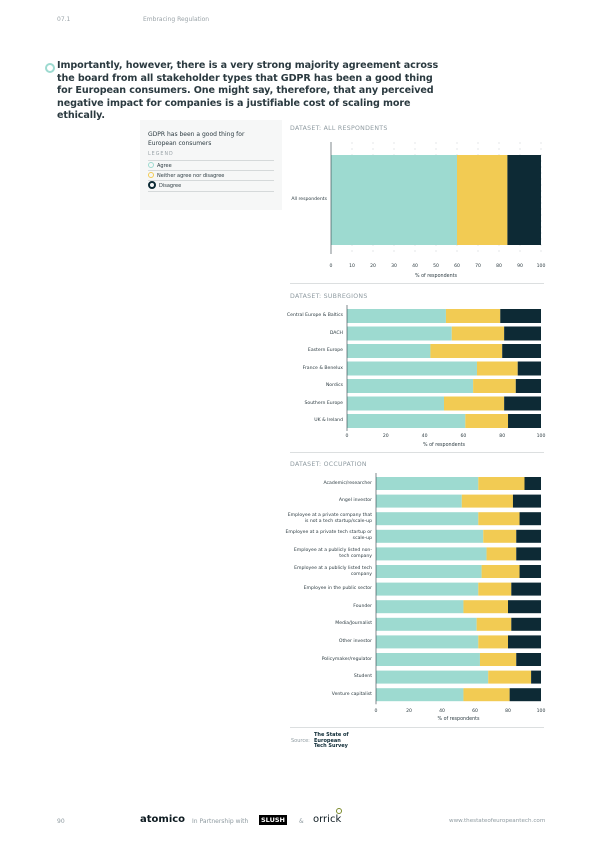  I want to click on tick-label: 90, so click(520, 266).